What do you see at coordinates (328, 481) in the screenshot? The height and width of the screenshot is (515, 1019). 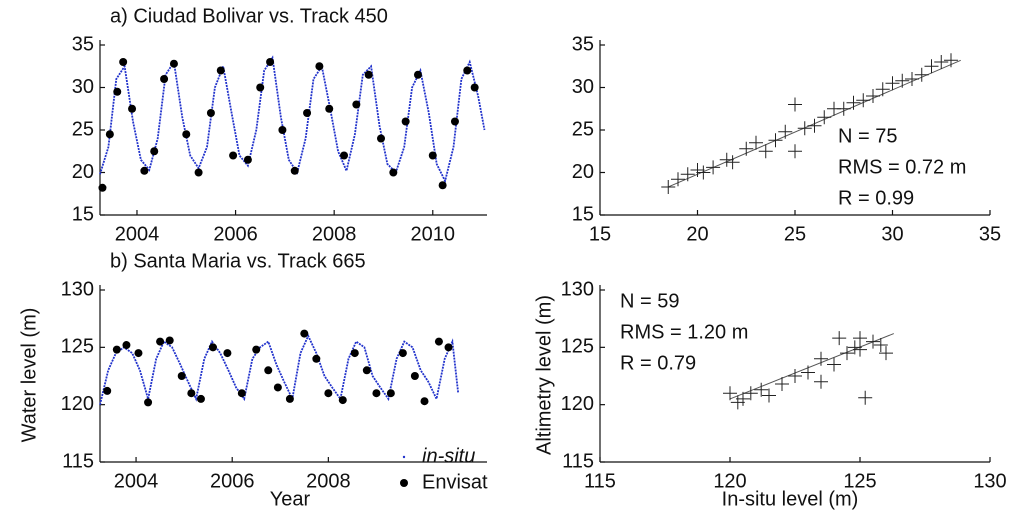 I see `x-tick-label: 2008` at bounding box center [328, 481].